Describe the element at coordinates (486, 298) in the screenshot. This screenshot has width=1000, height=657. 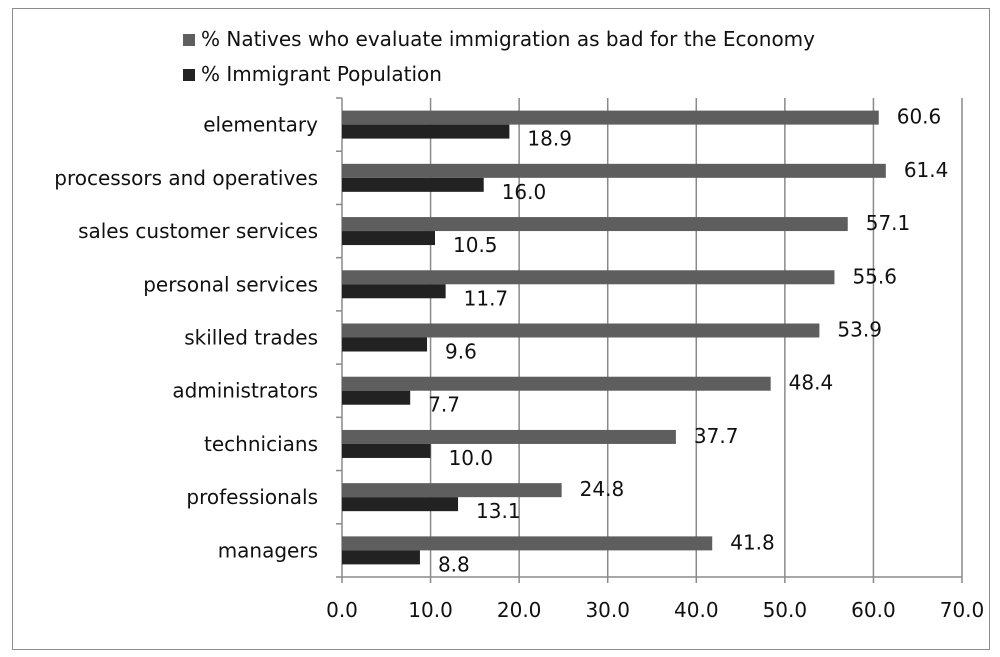
I see `data-label-immigrant: 11.7` at that location.